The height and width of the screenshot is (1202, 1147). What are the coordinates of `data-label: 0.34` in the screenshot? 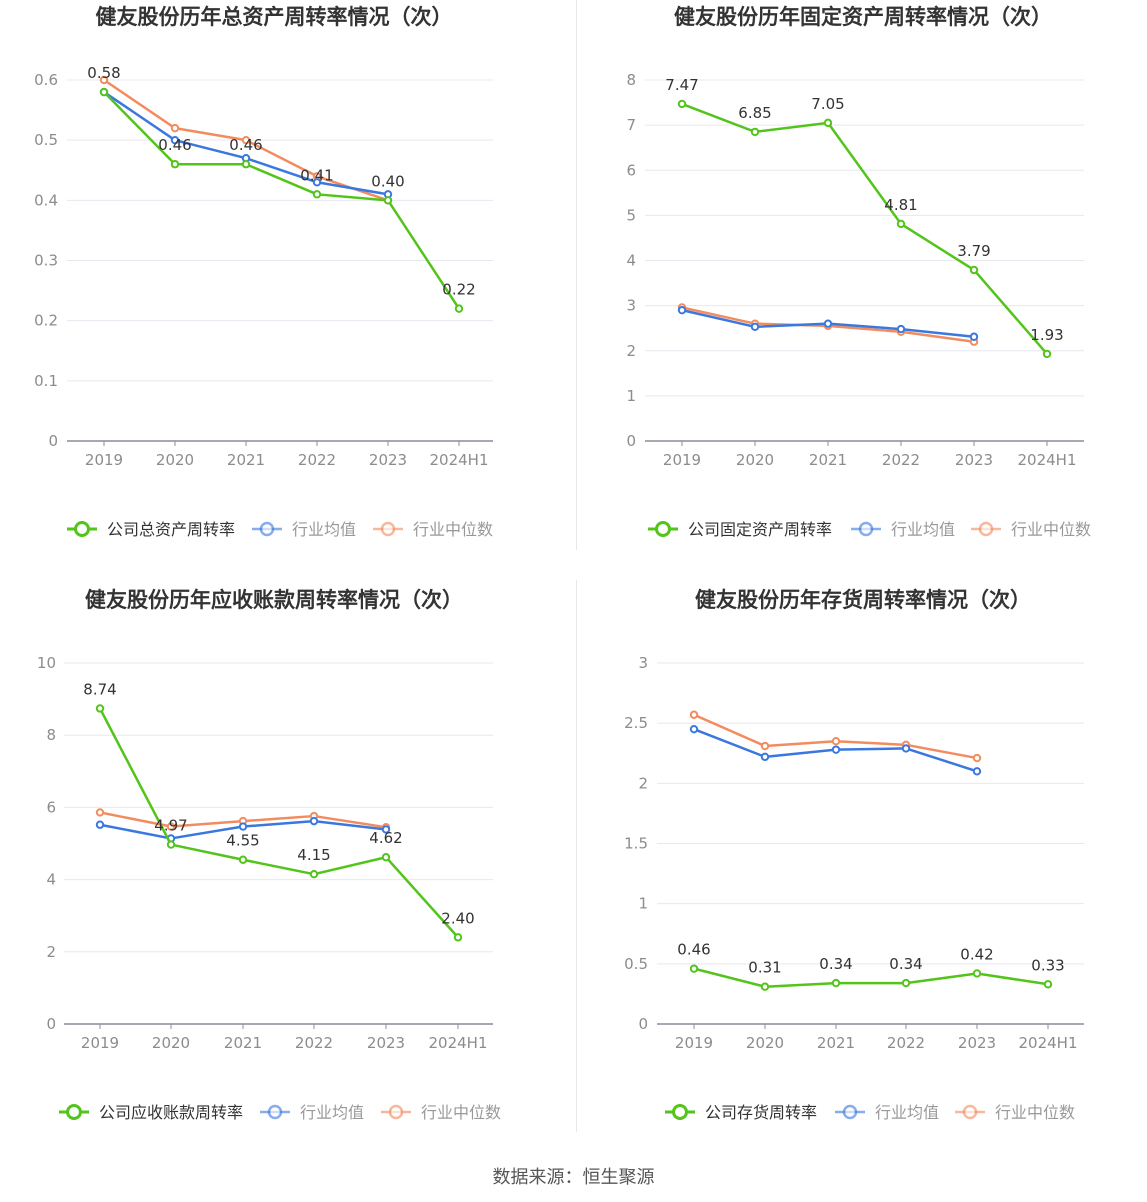 It's located at (835, 964).